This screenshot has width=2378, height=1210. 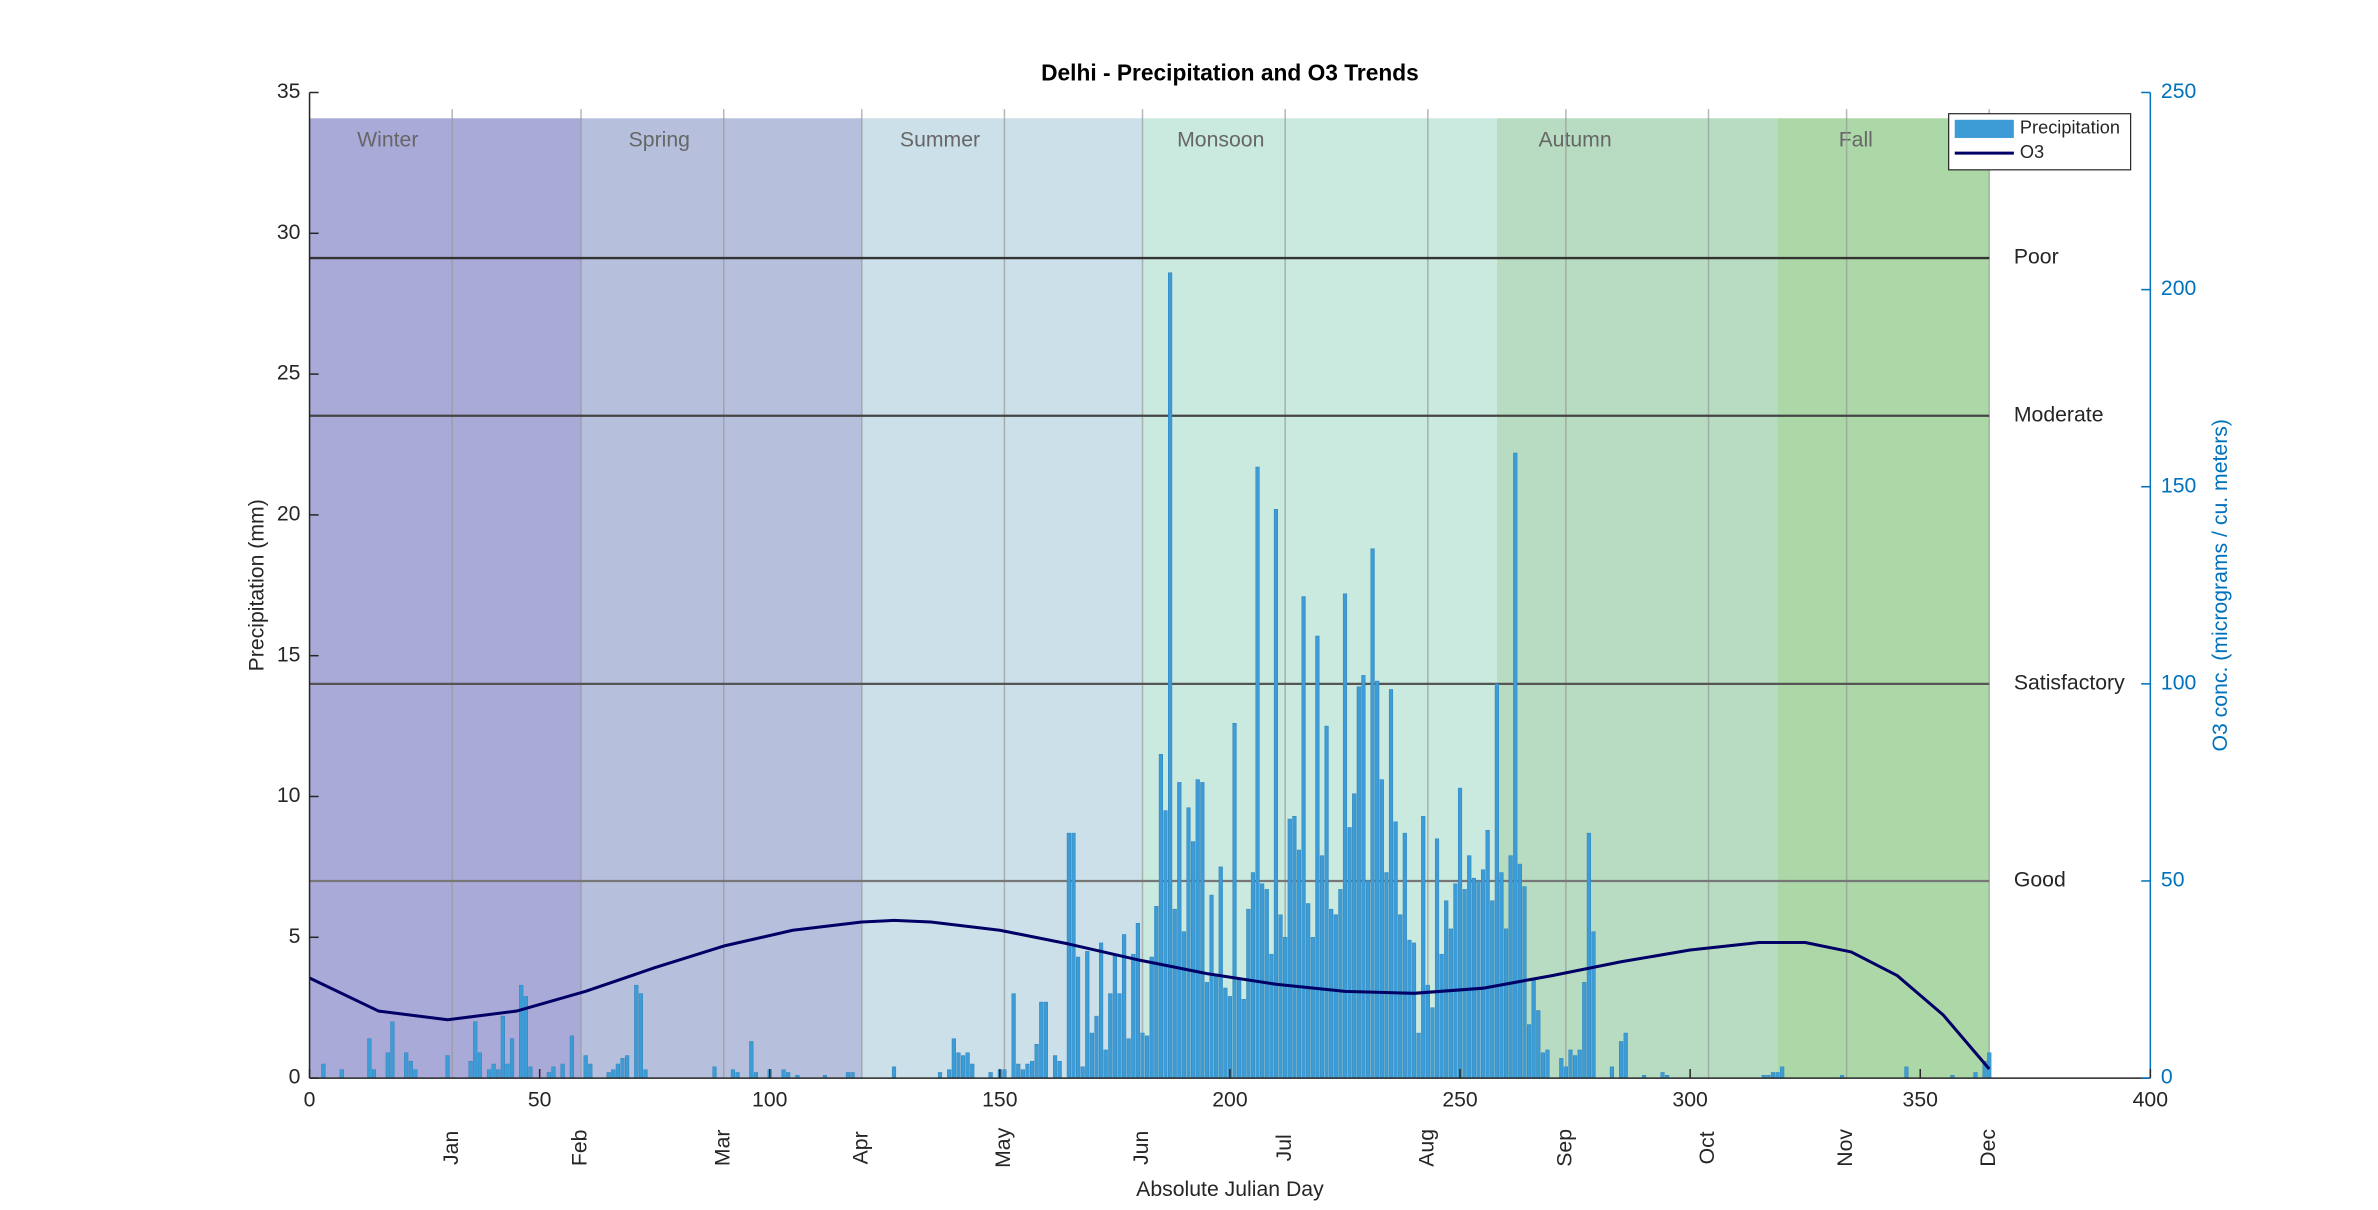 I want to click on season-label: Fall, so click(x=1856, y=140).